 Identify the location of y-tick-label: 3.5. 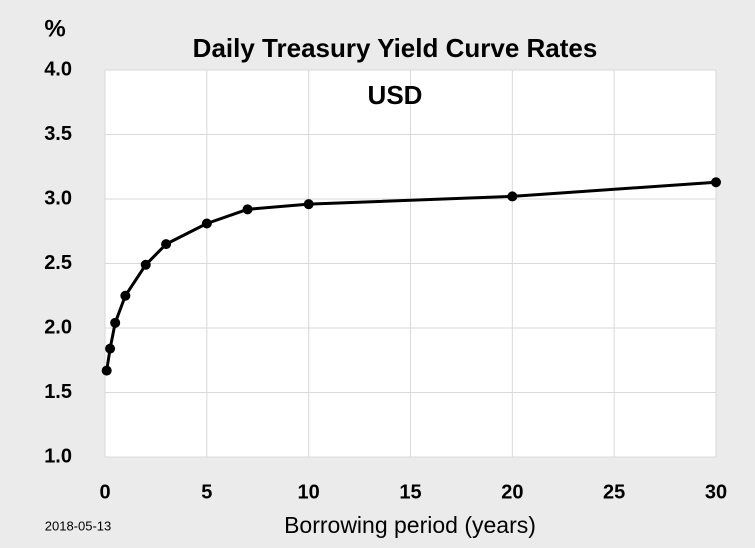
(58, 134).